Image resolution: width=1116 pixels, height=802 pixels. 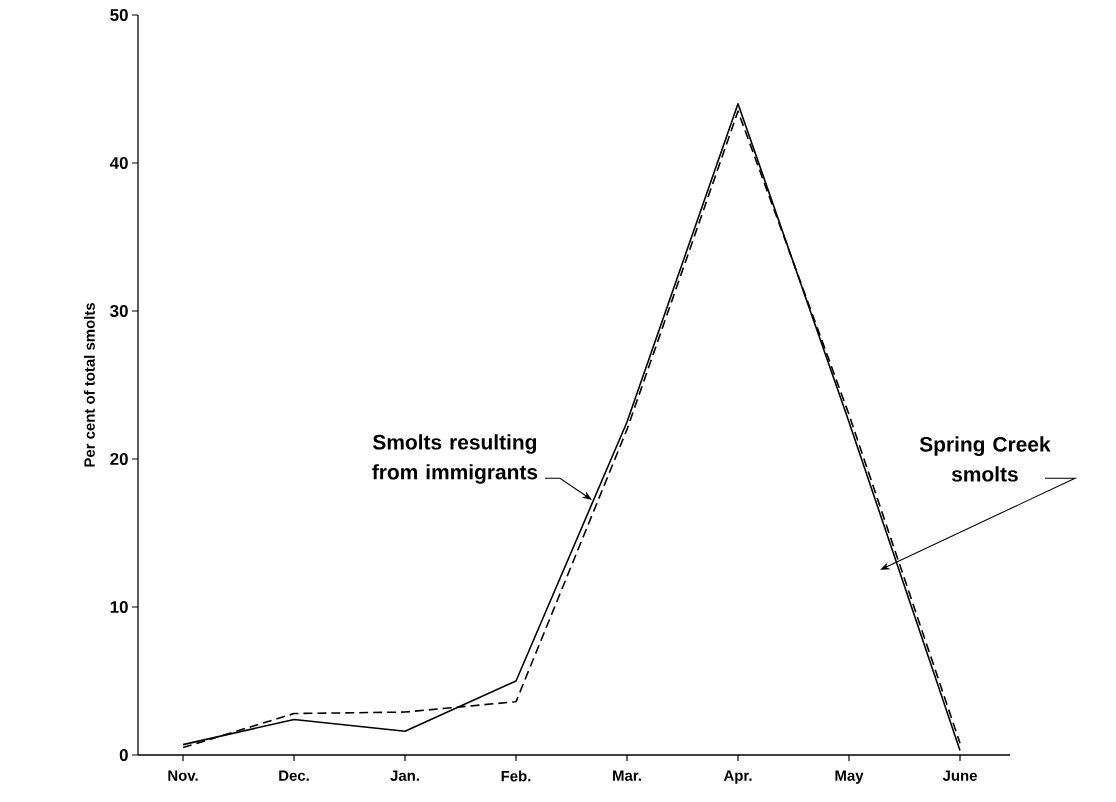 What do you see at coordinates (985, 459) in the screenshot?
I see `text: Spring Creek smolts` at bounding box center [985, 459].